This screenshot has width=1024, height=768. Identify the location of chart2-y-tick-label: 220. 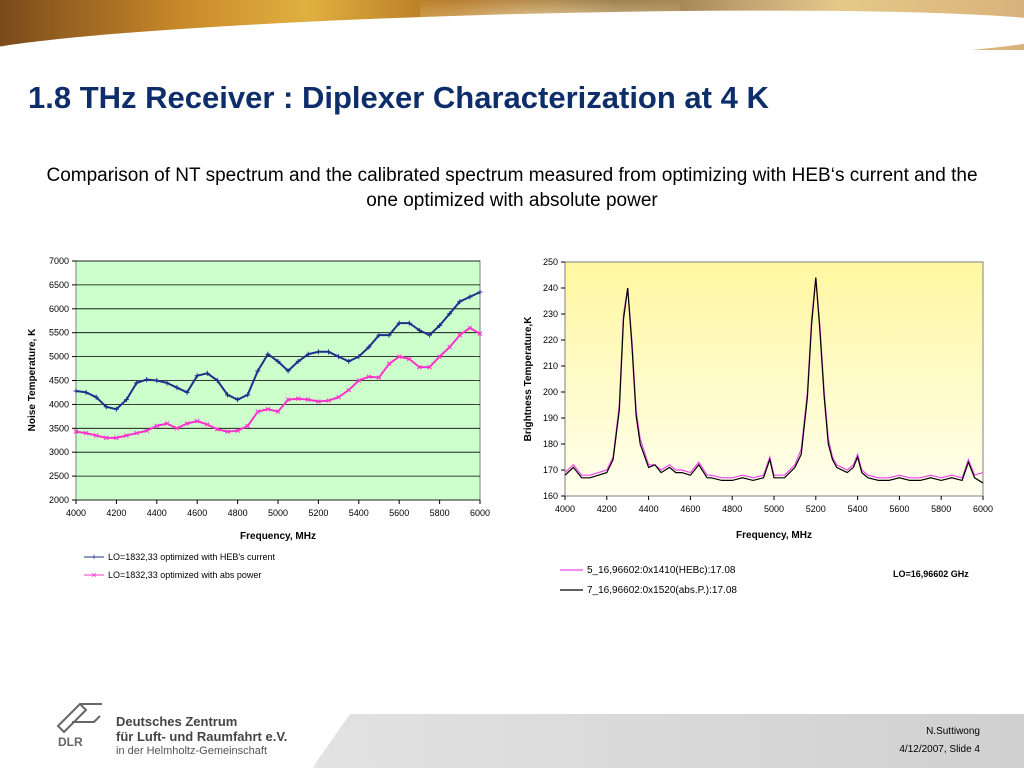
(550, 340).